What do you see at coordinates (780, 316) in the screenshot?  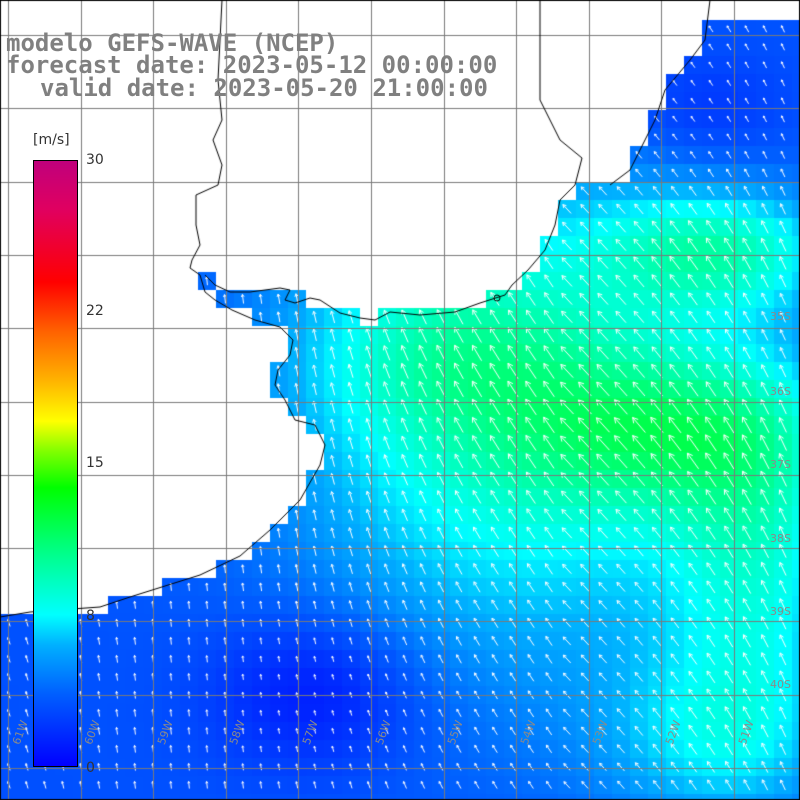 I see `lat-label: 35S` at bounding box center [780, 316].